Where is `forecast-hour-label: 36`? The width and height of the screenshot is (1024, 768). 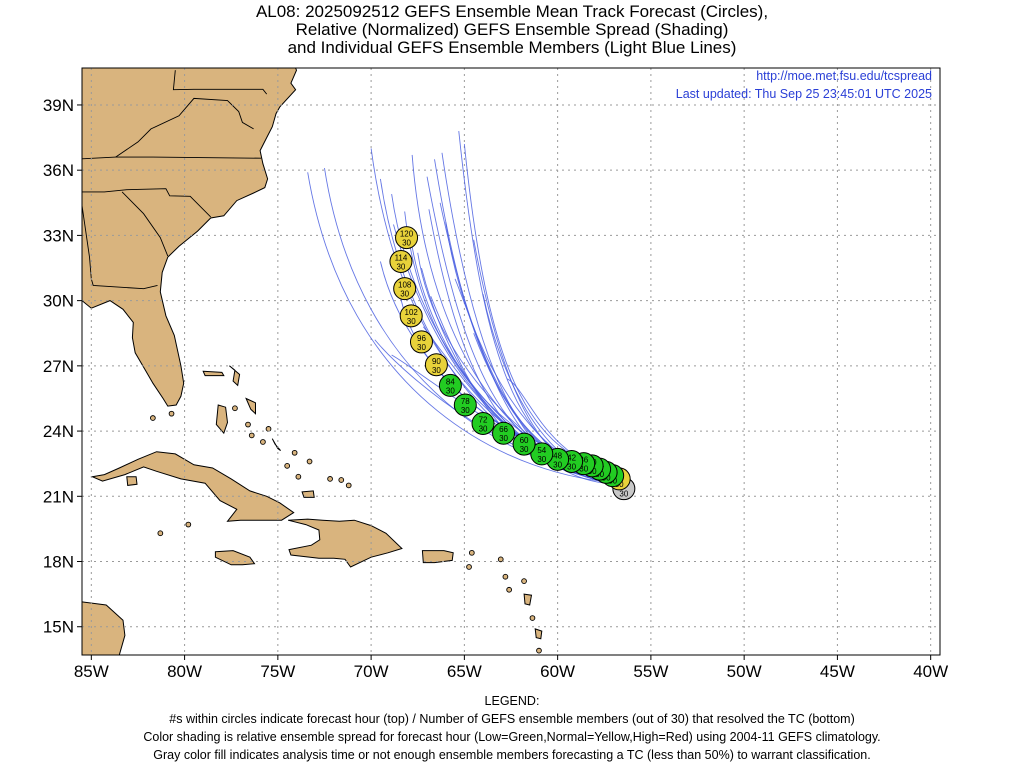
forecast-hour-label: 36 is located at coordinates (583, 460).